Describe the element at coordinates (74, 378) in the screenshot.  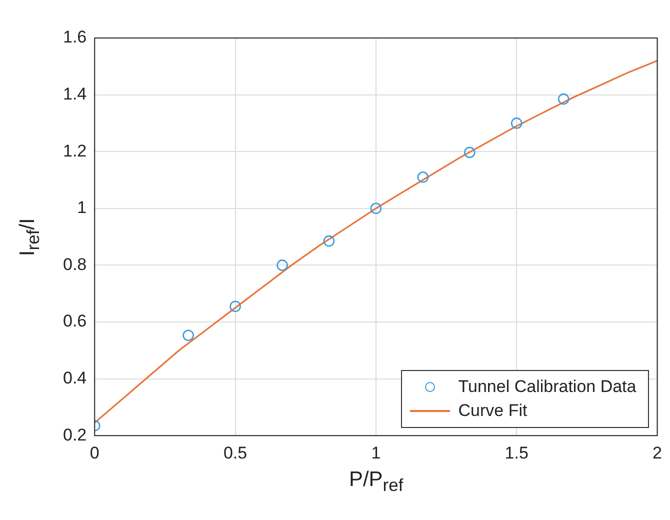
I see `y-tick-label: 0.4` at that location.